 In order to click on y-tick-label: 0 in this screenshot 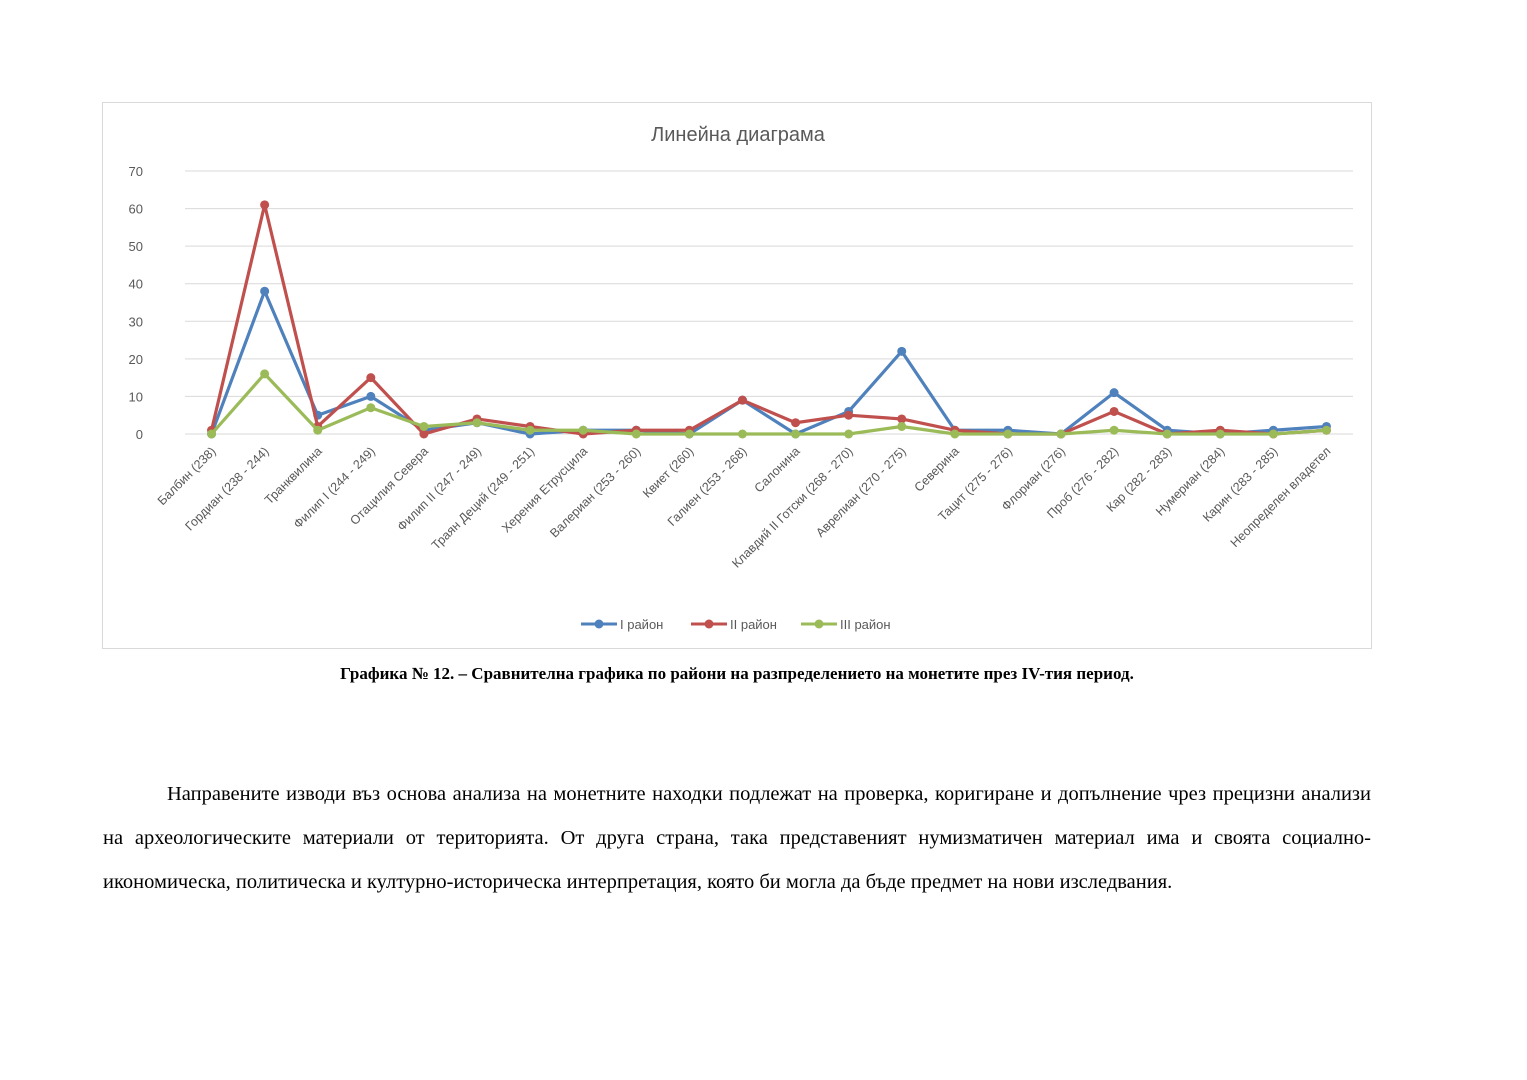, I will do `click(139, 434)`.